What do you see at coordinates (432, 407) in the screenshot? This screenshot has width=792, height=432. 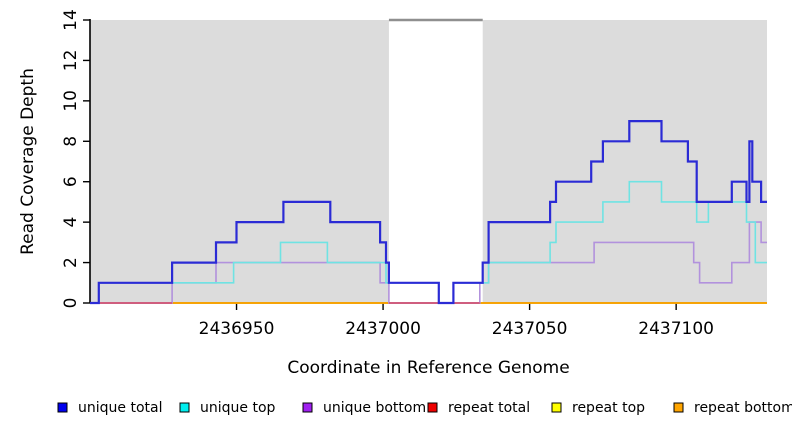 I see `legend-swatch-repeat-total` at bounding box center [432, 407].